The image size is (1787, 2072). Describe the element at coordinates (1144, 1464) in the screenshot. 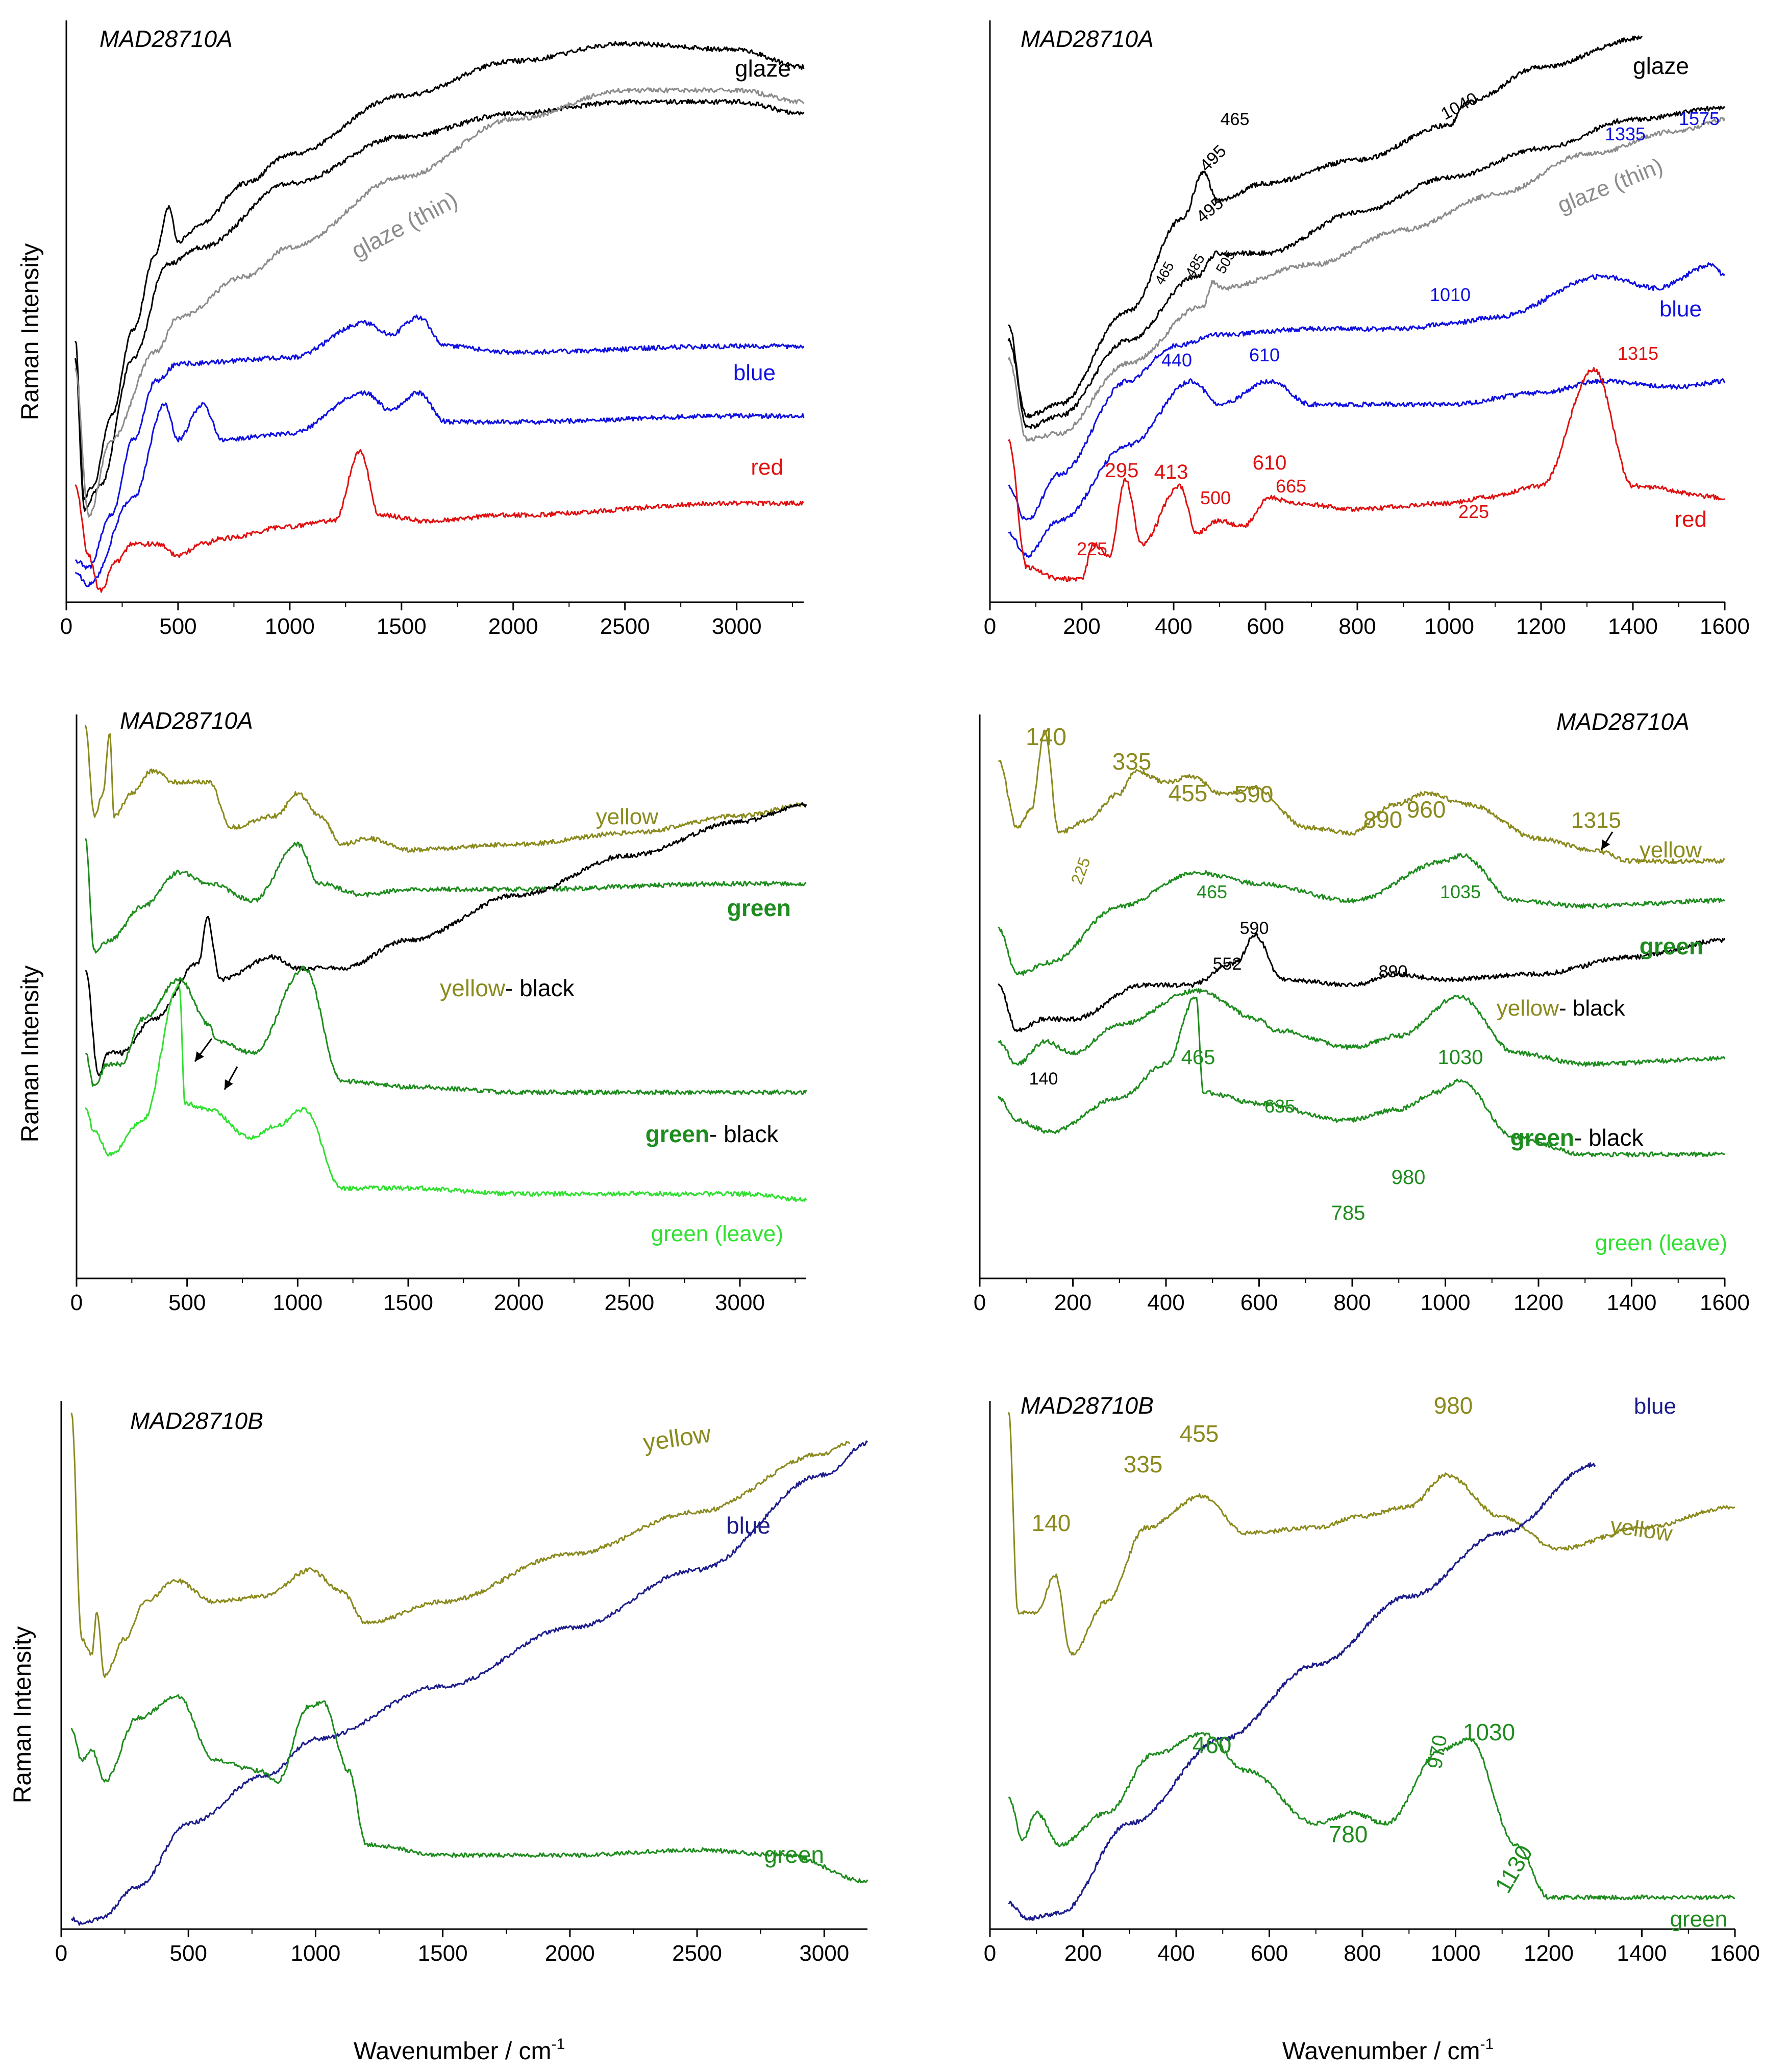

I see `annotation-label: 335` at that location.